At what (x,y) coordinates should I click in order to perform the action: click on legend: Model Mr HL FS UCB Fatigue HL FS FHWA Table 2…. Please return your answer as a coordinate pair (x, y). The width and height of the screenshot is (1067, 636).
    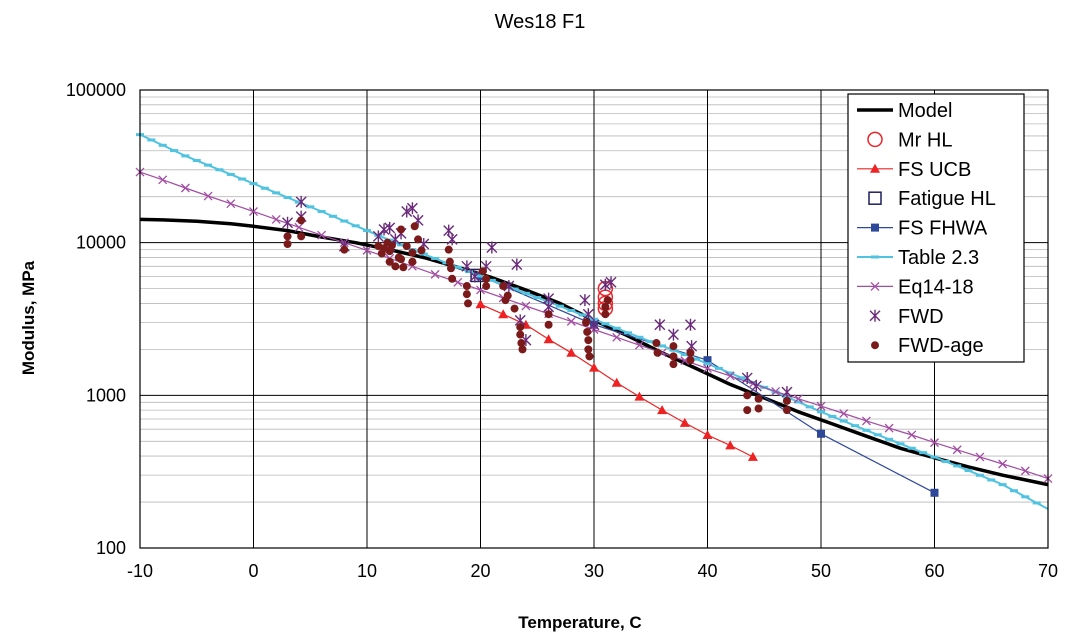
    Looking at the image, I should click on (936, 228).